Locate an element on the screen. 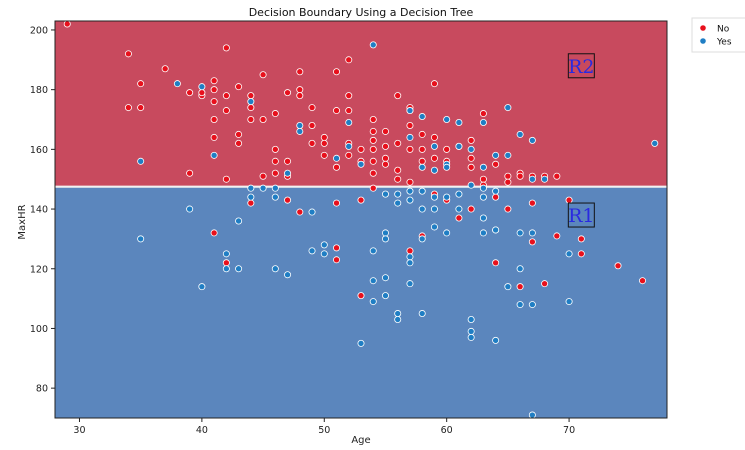 The width and height of the screenshot is (745, 450). legend-box is located at coordinates (718, 35).